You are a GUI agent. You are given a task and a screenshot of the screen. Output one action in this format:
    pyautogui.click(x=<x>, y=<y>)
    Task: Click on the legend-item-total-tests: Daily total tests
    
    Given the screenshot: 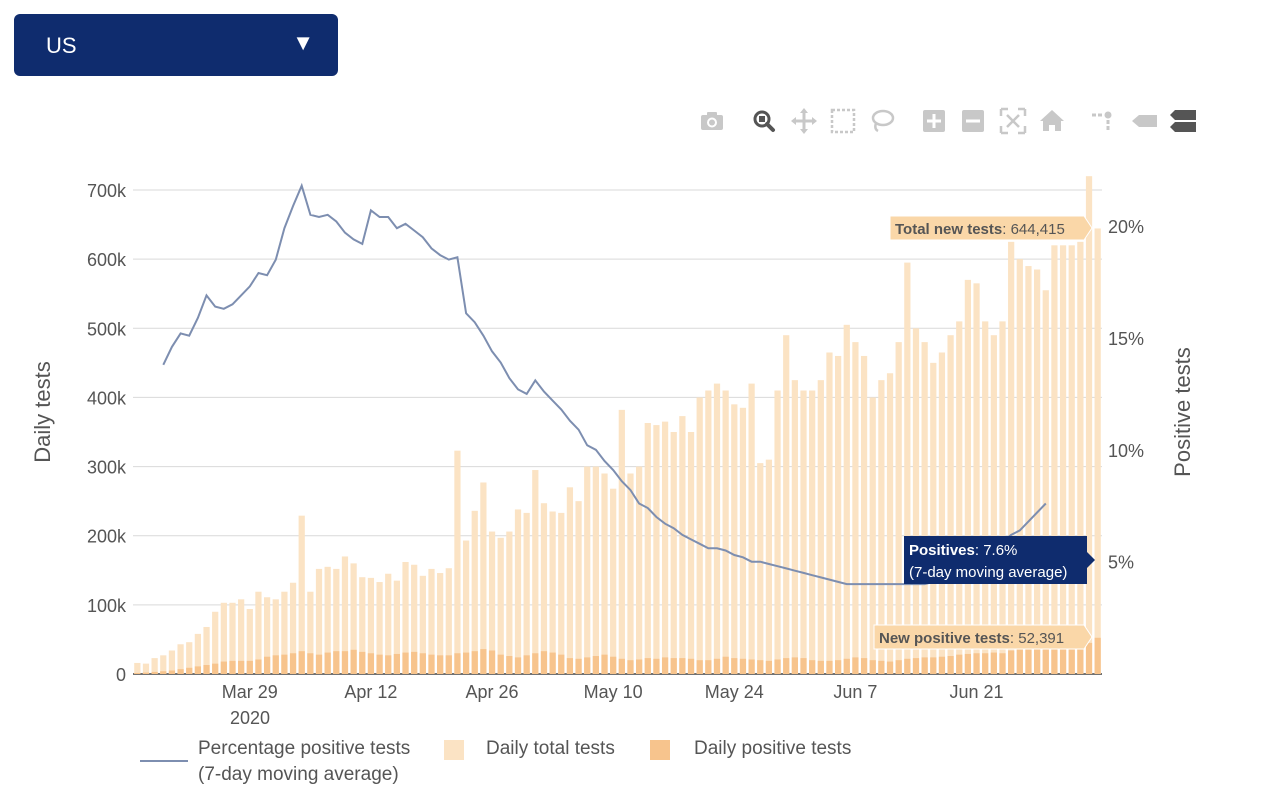 What is the action you would take?
    pyautogui.click(x=539, y=751)
    